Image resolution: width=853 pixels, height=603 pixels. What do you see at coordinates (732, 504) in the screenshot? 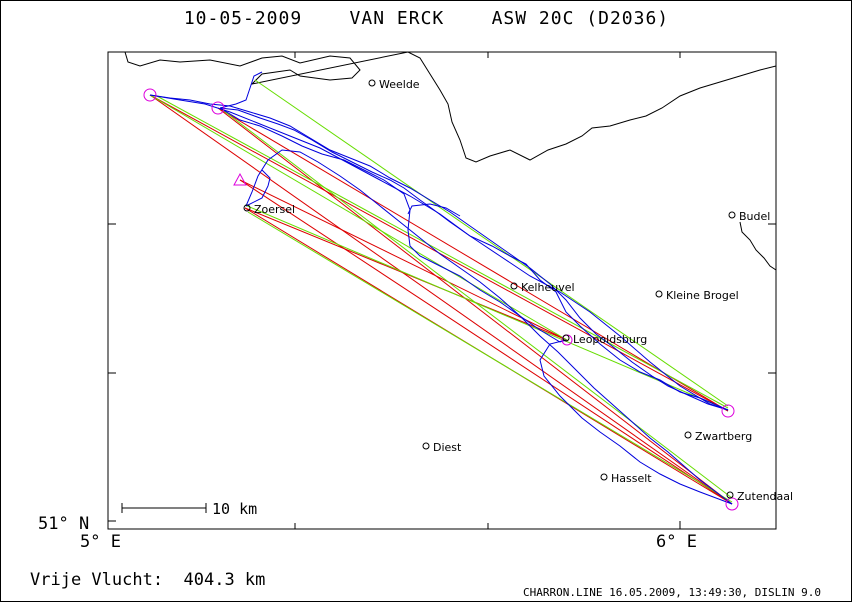
I see `turnpoint-zutendaal` at bounding box center [732, 504].